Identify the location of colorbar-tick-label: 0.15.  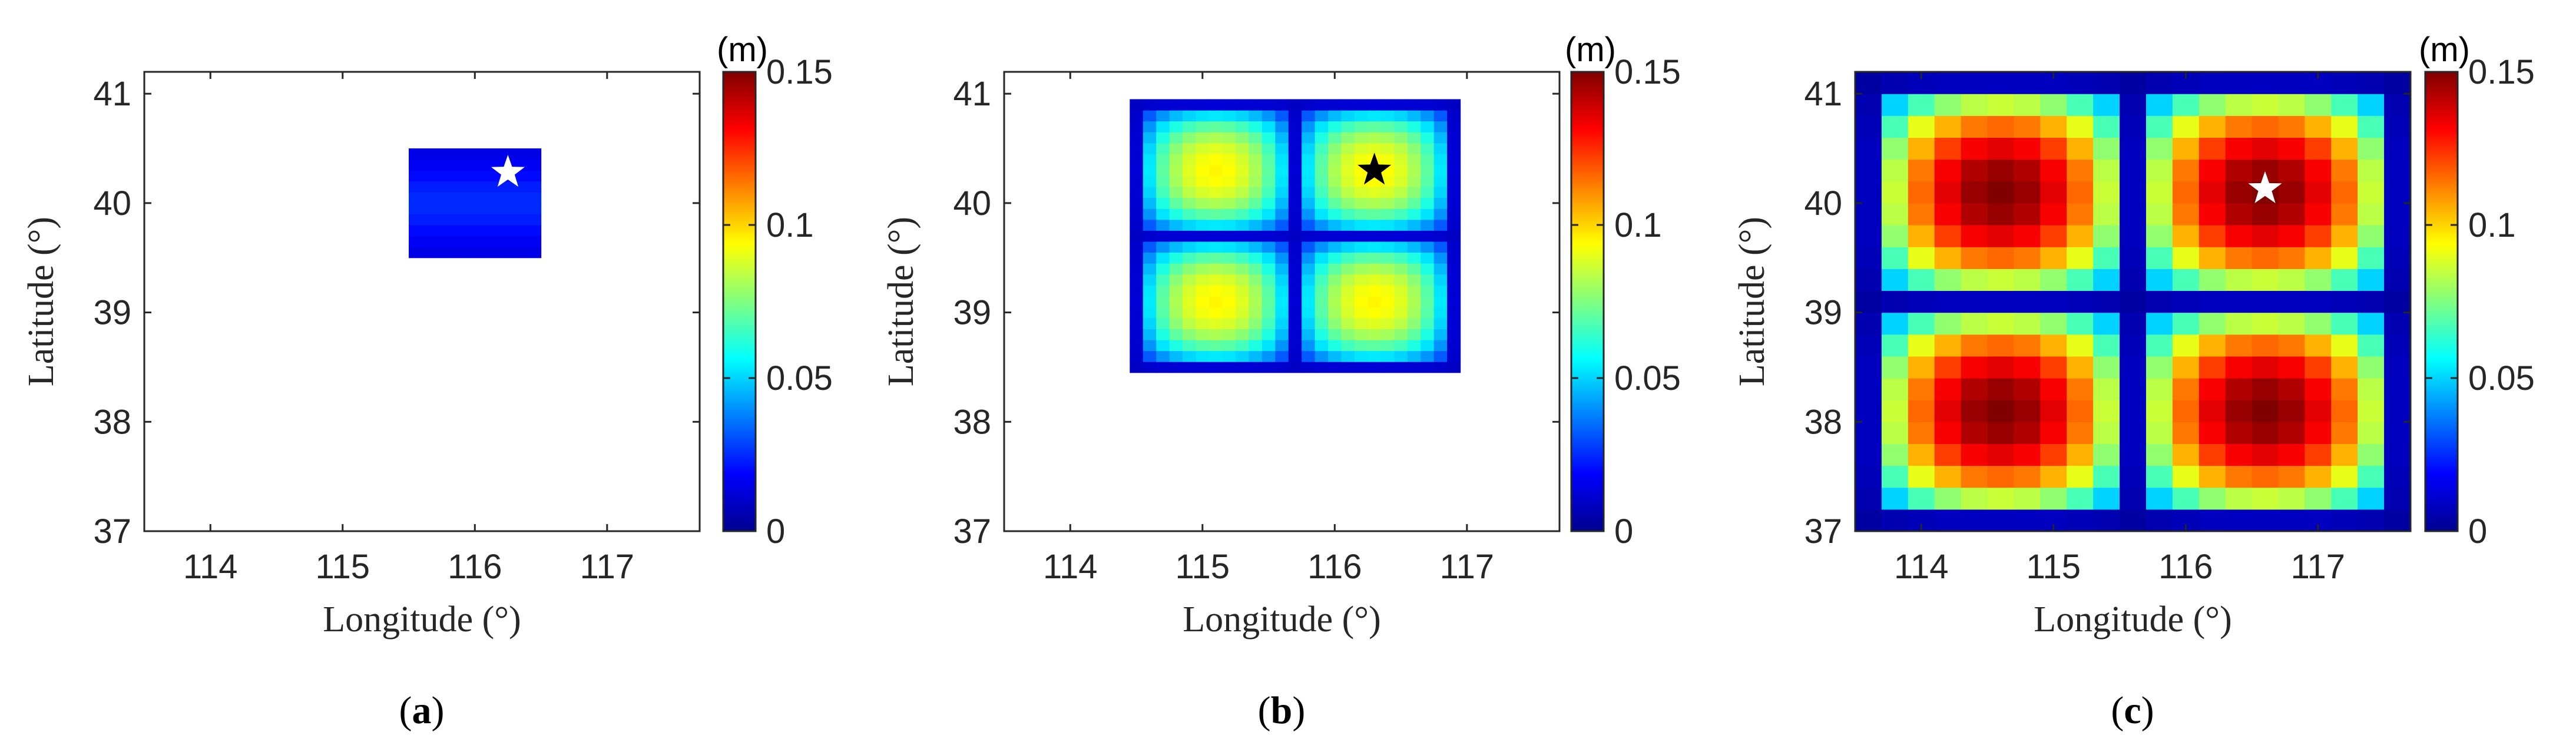
(799, 72).